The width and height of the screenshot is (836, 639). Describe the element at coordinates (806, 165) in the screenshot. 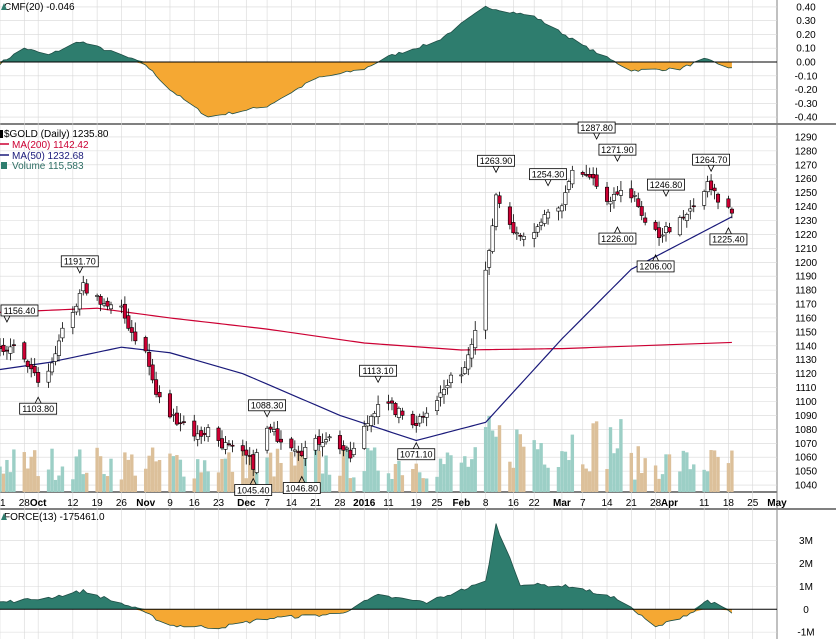

I see `price-tick-label: 1270` at that location.